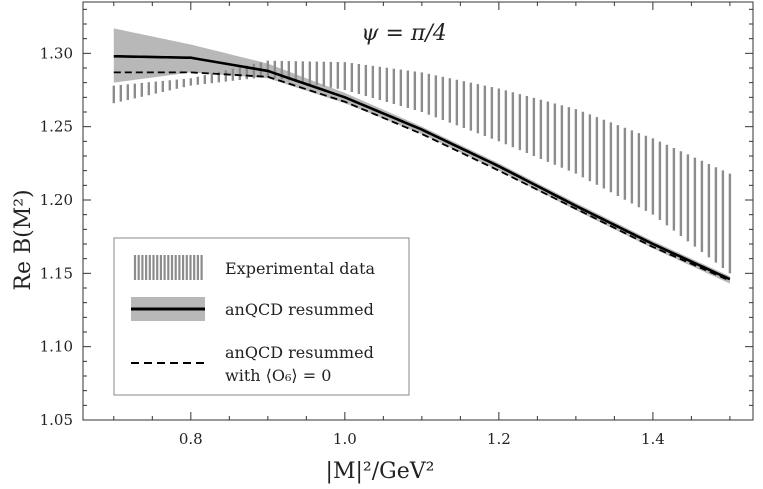 The height and width of the screenshot is (489, 763). What do you see at coordinates (499, 439) in the screenshot?
I see `x-tick-label: 1.2` at bounding box center [499, 439].